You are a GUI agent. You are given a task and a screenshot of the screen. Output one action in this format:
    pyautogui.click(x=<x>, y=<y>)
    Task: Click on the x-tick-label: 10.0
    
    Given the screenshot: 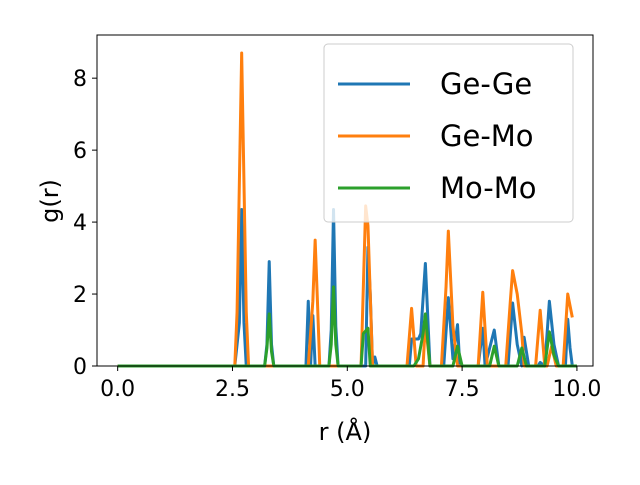 What is the action you would take?
    pyautogui.click(x=576, y=389)
    